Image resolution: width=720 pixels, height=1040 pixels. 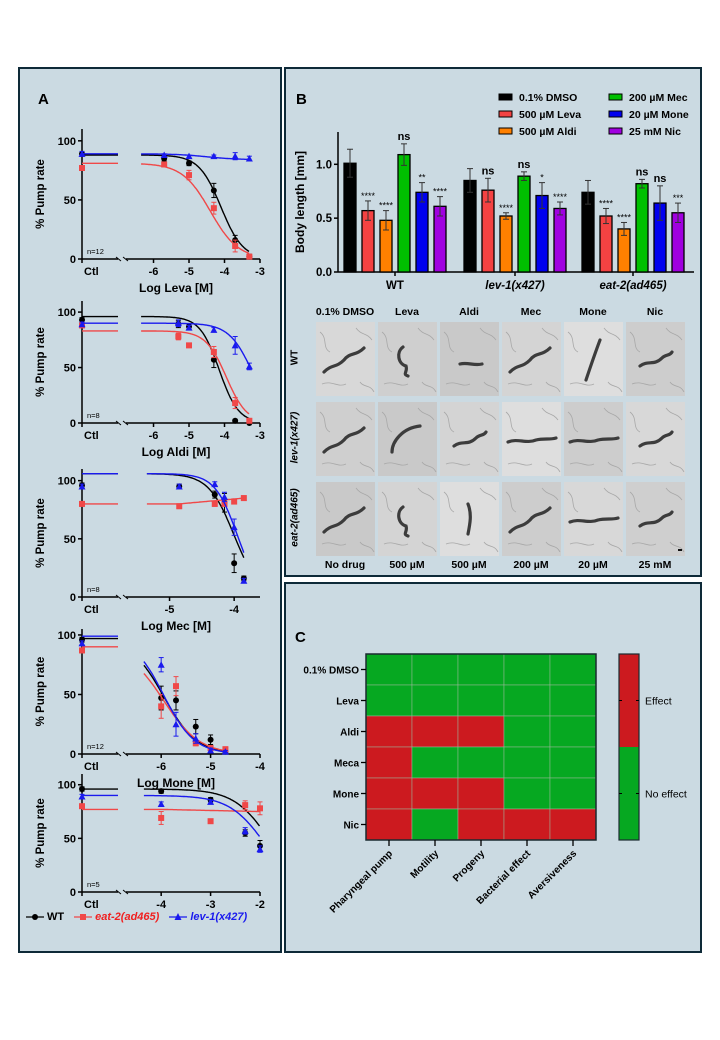 What do you see at coordinates (43, 99) in the screenshot?
I see `panel-a-label: A` at bounding box center [43, 99].